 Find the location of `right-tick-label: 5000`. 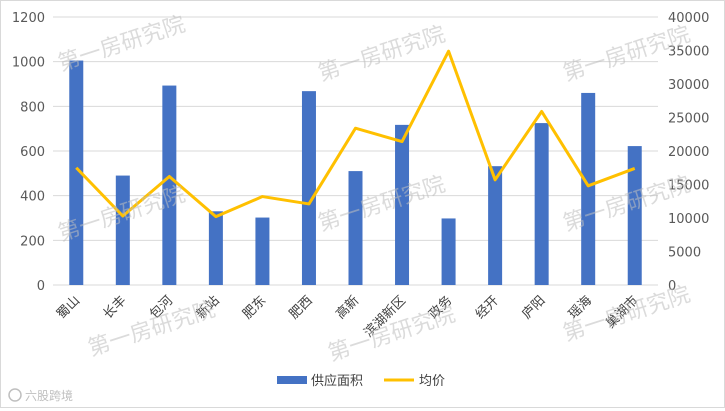

right-tick-label: 5000 is located at coordinates (684, 253).